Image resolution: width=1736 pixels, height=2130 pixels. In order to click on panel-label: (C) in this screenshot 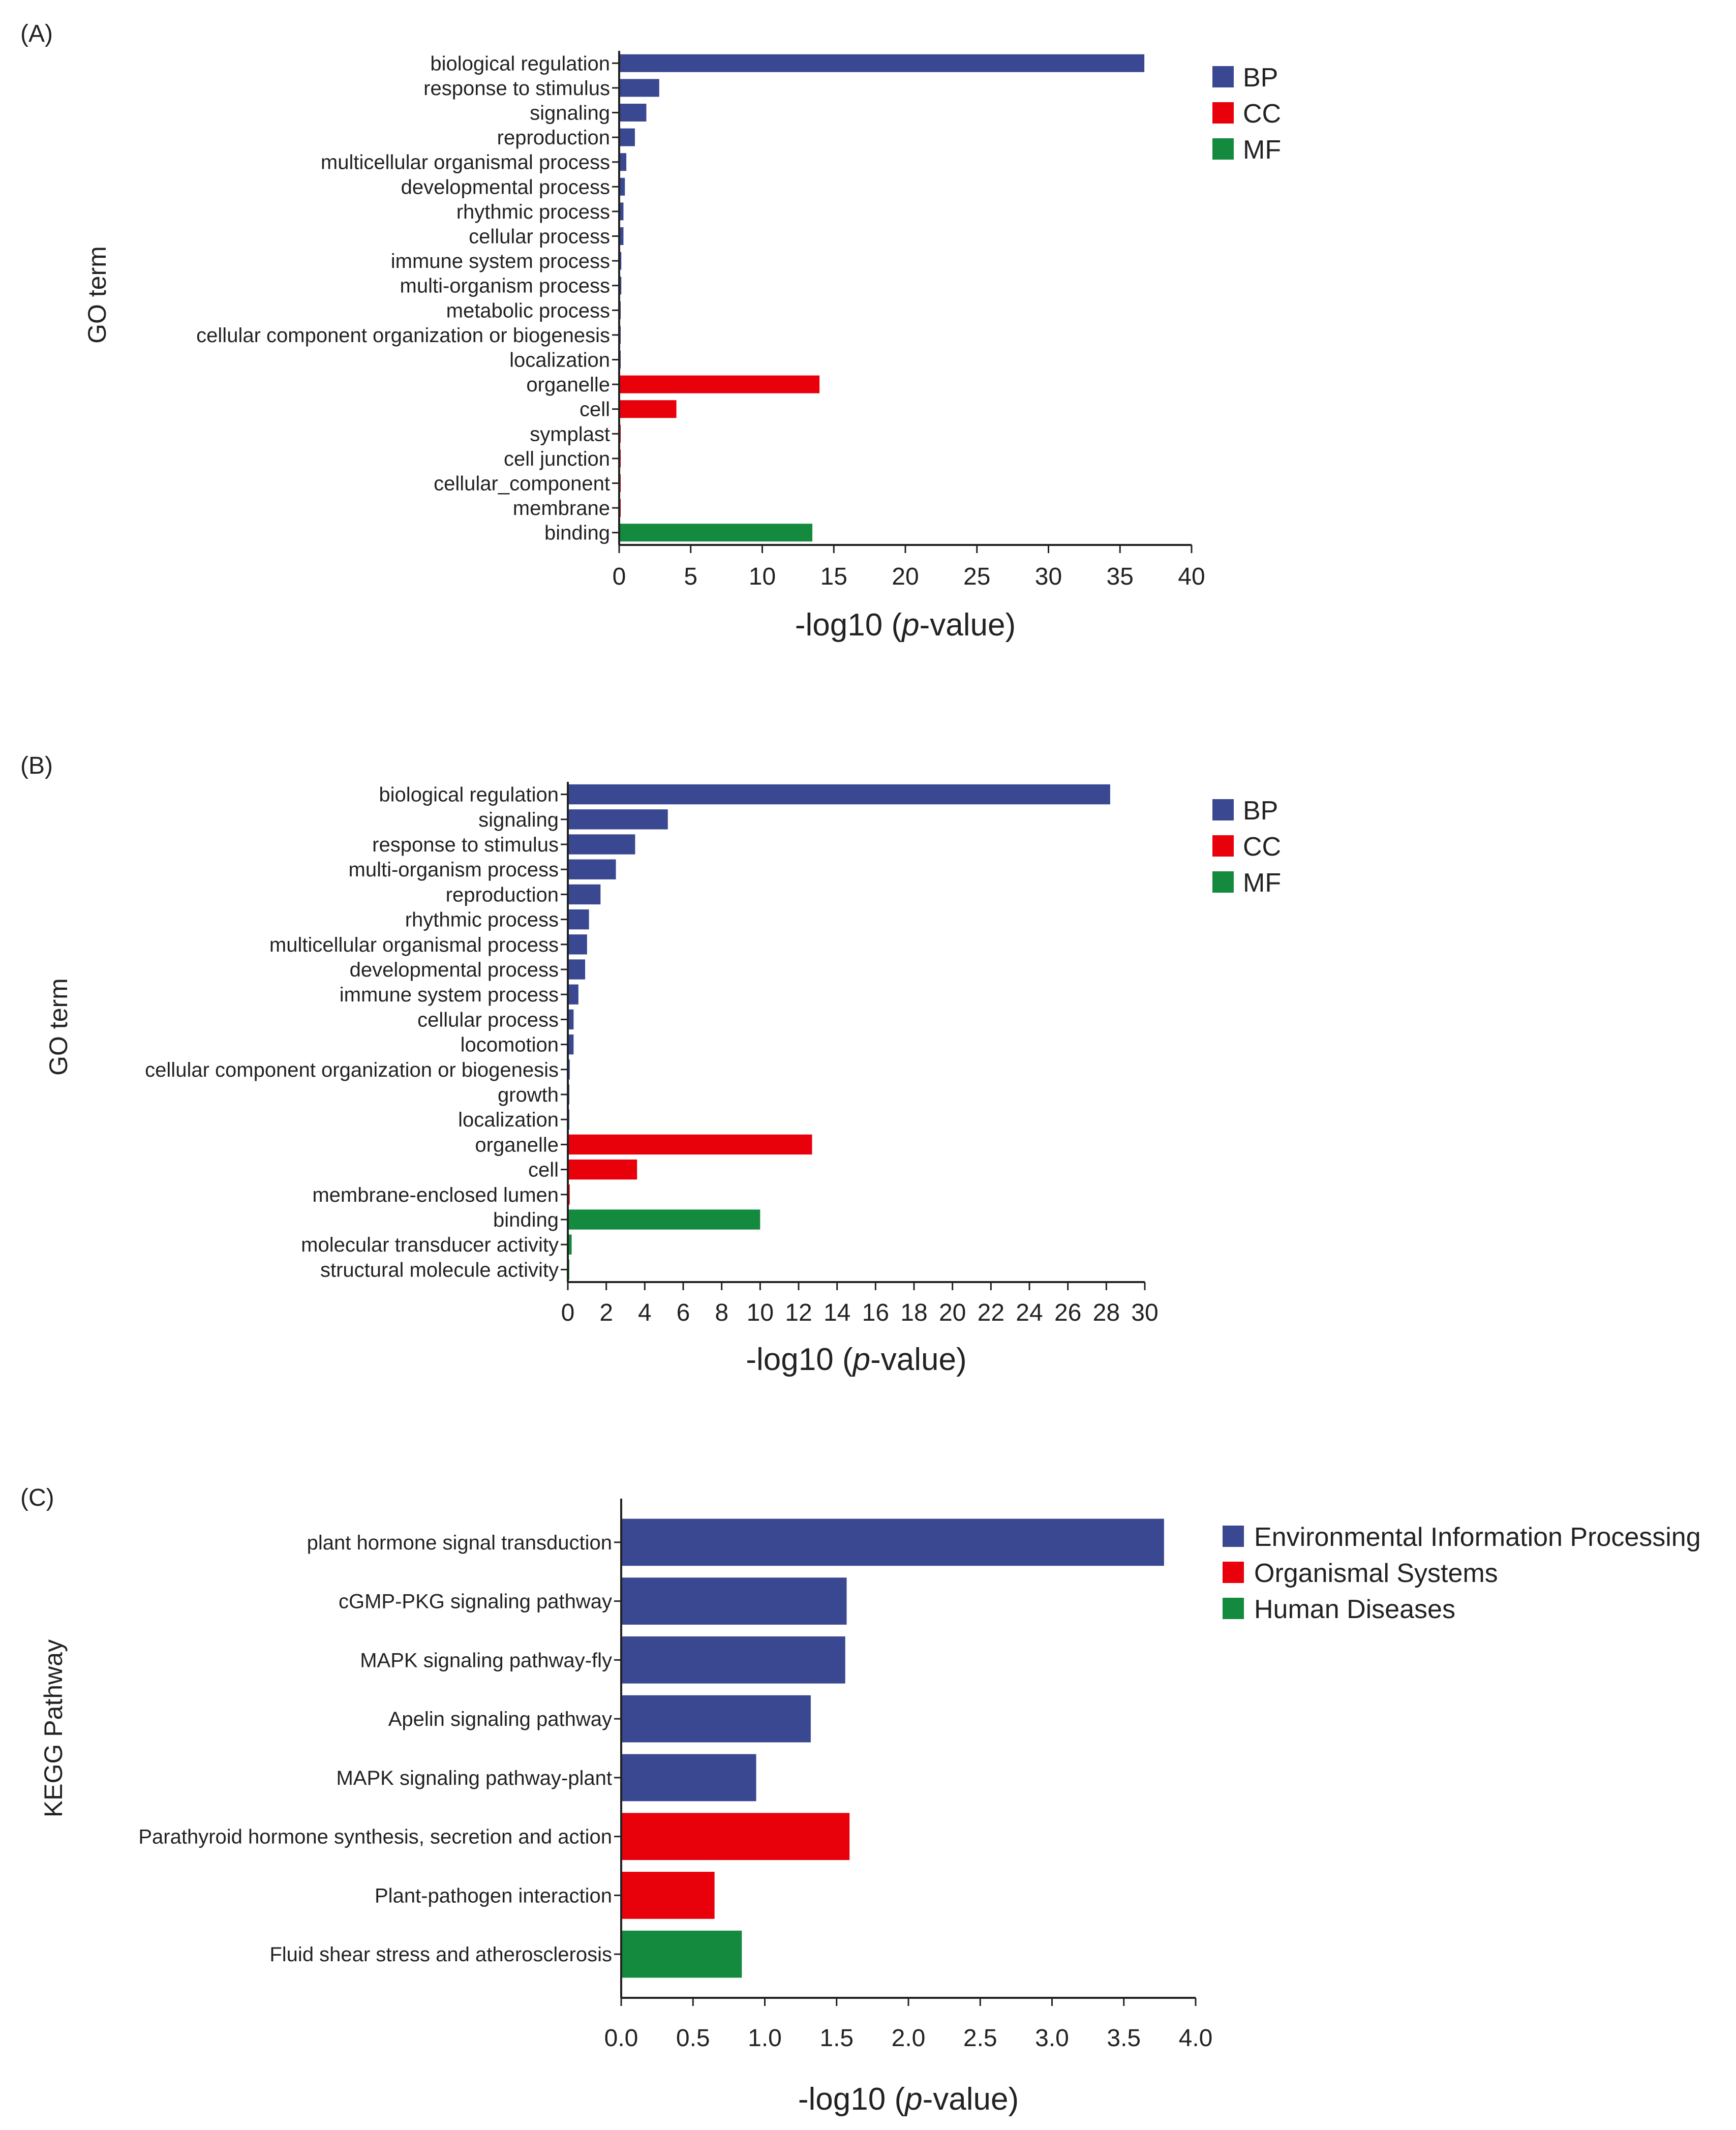, I will do `click(37, 1497)`.